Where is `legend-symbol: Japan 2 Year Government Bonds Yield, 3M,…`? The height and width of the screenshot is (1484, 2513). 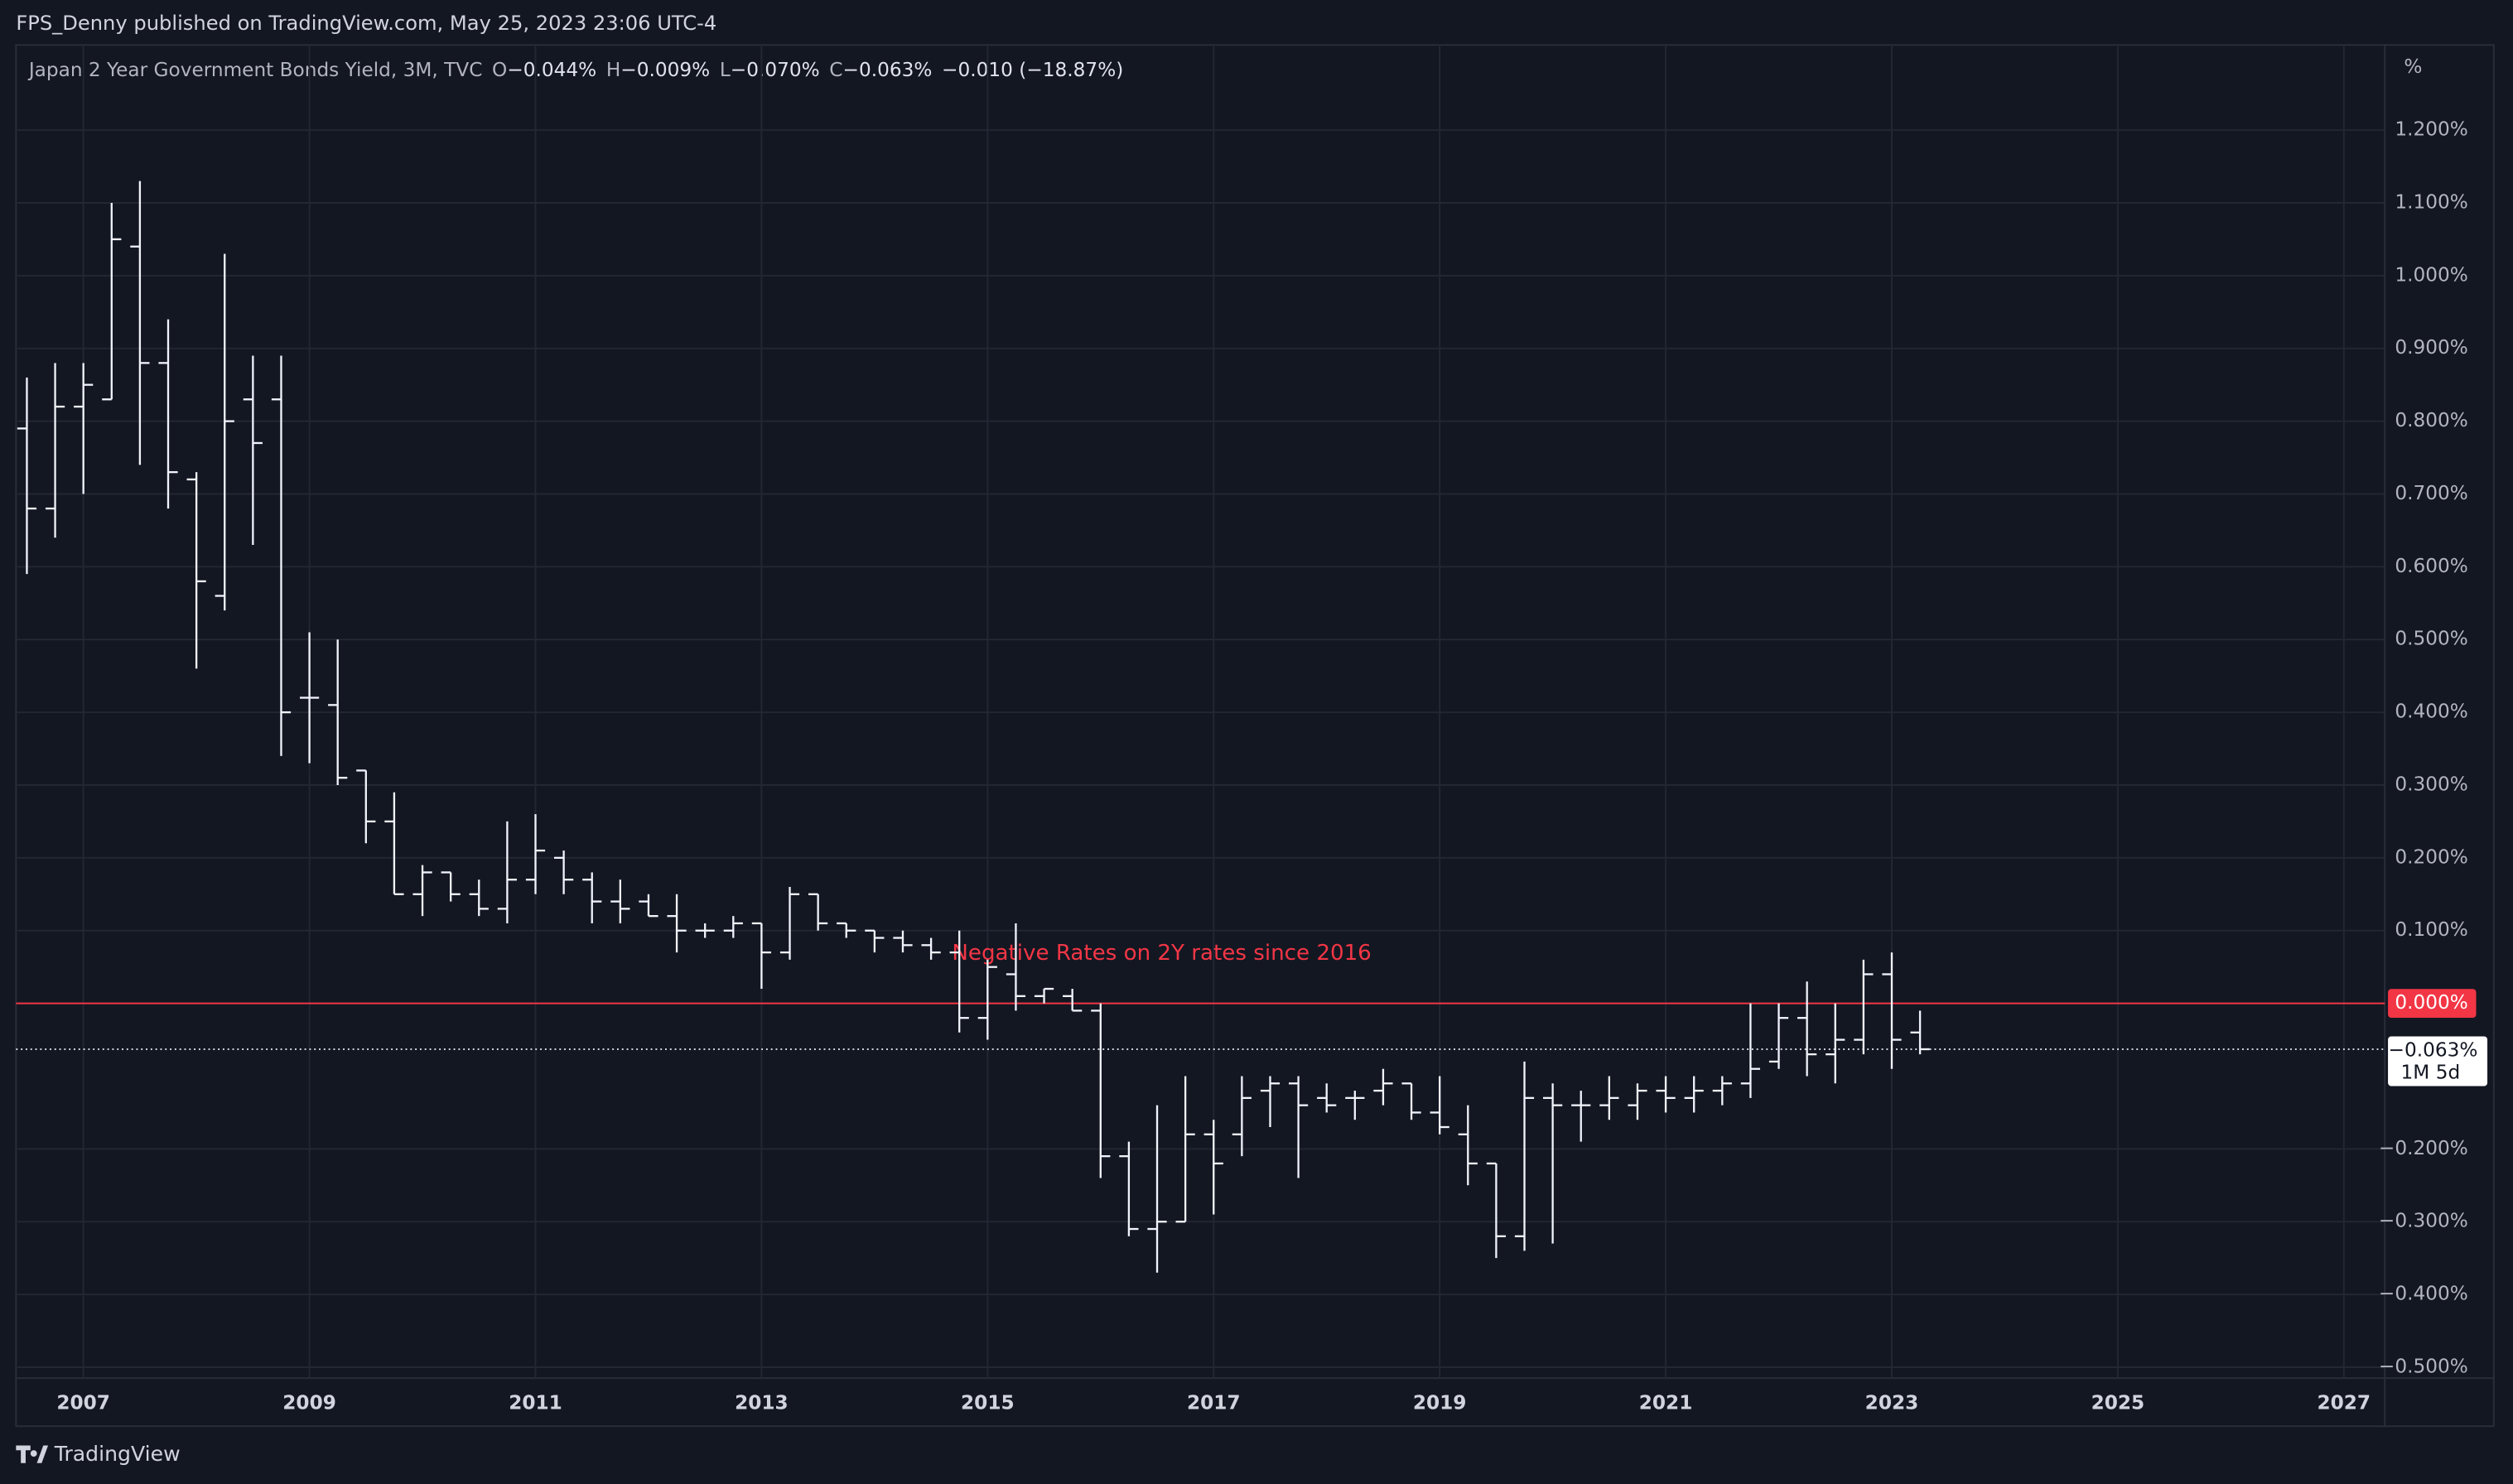 legend-symbol: Japan 2 Year Government Bonds Yield, 3M,… is located at coordinates (255, 70).